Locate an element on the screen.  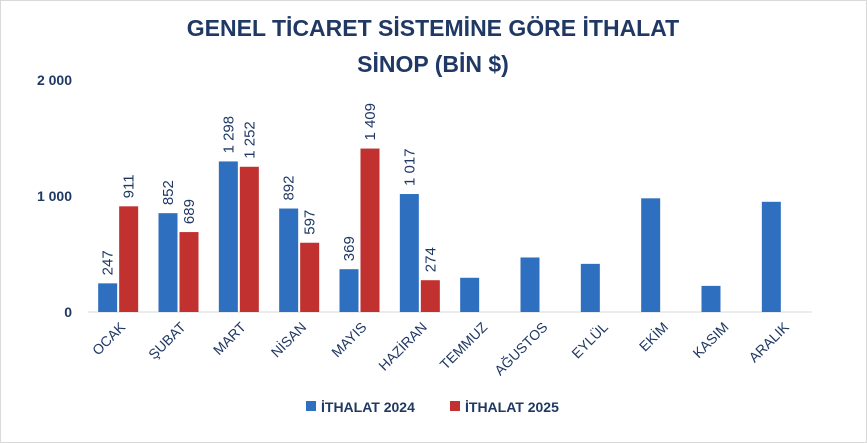
data-label: 597 is located at coordinates (310, 222).